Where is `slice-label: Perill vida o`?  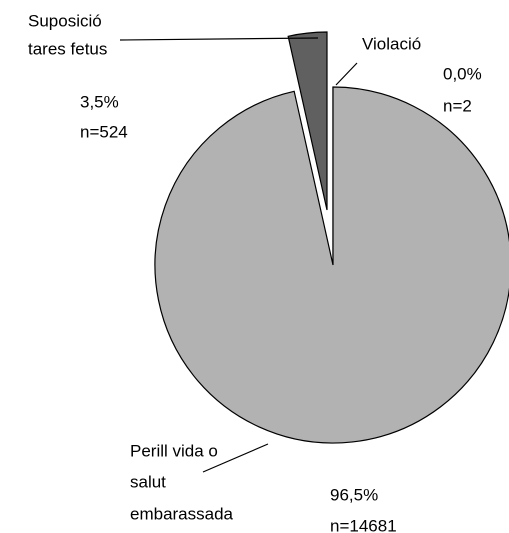
slice-label: Perill vida o is located at coordinates (174, 450).